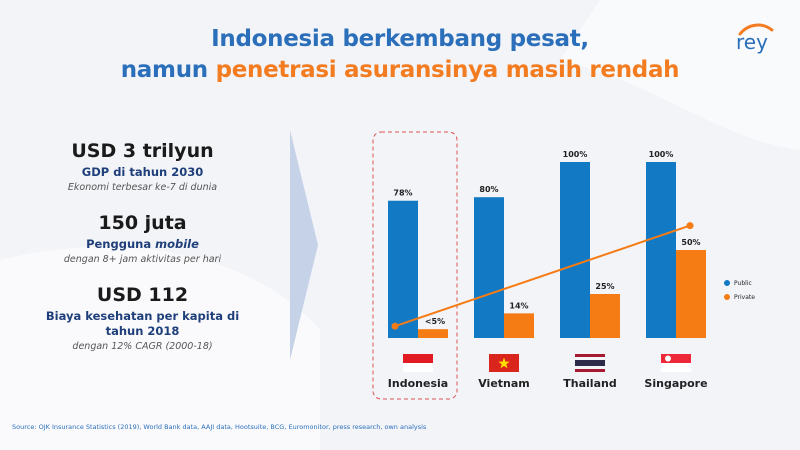  Describe the element at coordinates (403, 269) in the screenshot. I see `bar-public-indonesia` at that location.